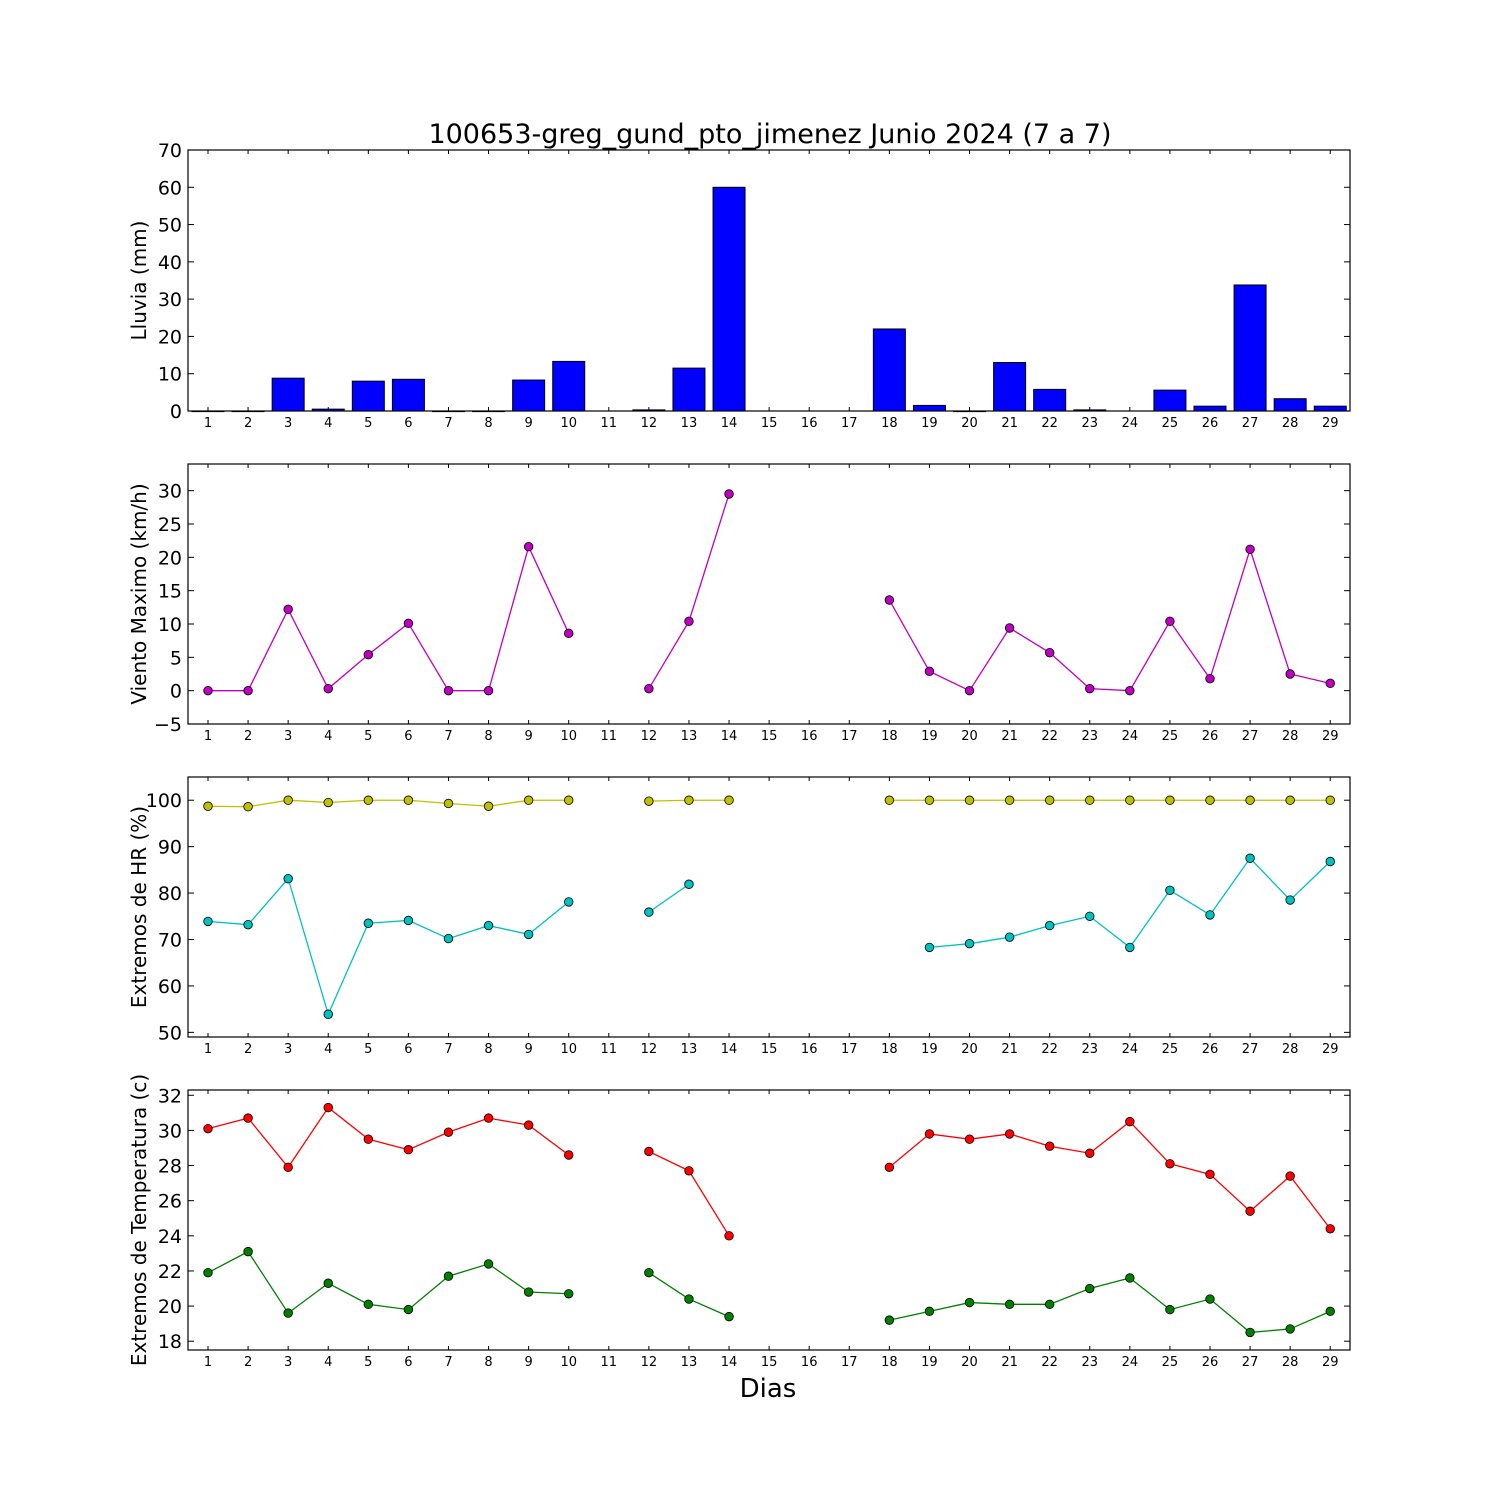  I want to click on y-tick-label: 28, so click(170, 1167).